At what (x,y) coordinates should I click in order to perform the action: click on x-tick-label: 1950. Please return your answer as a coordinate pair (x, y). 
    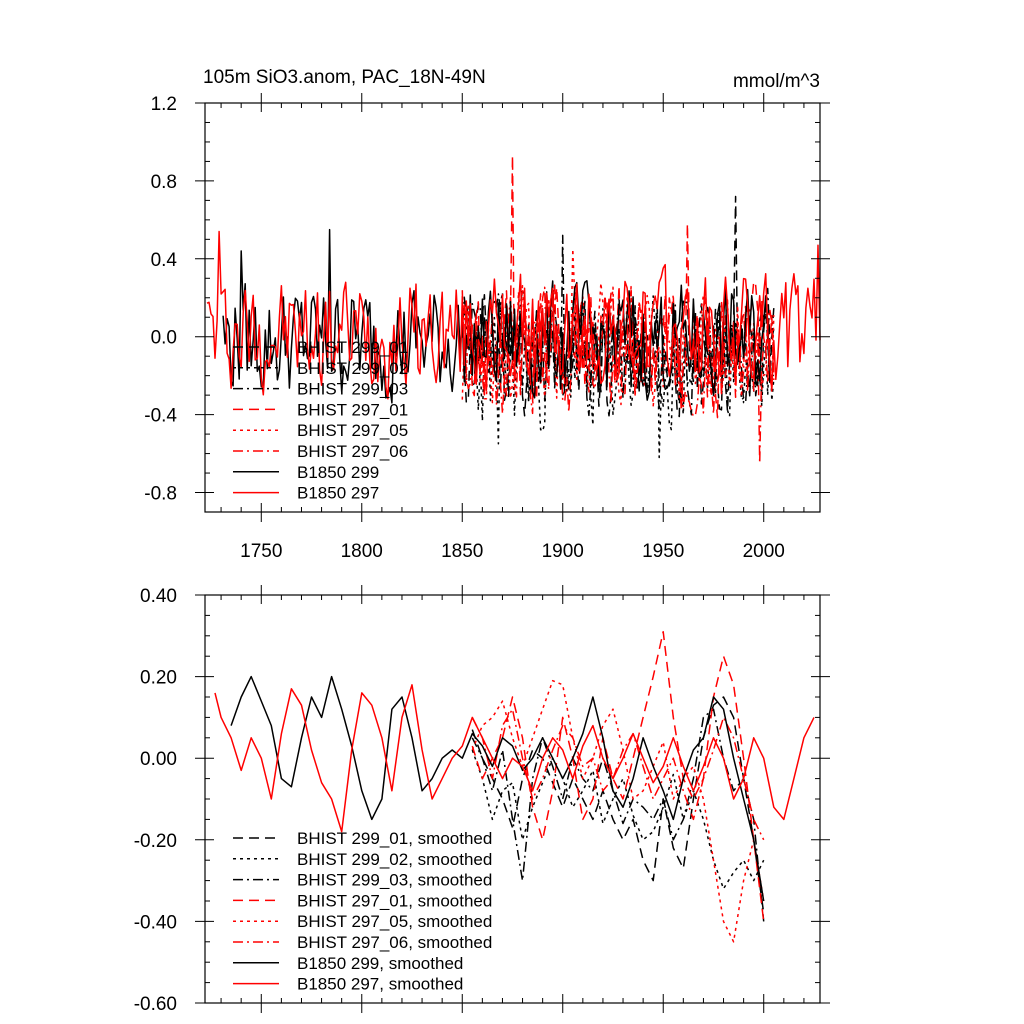
    Looking at the image, I should click on (663, 551).